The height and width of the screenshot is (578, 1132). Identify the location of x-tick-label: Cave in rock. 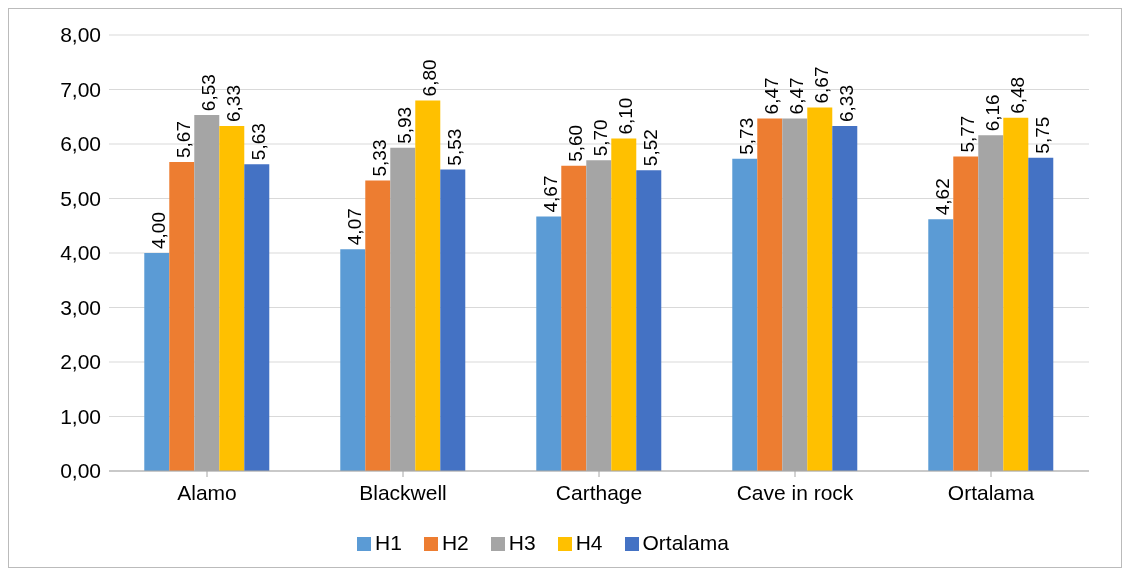
(795, 492).